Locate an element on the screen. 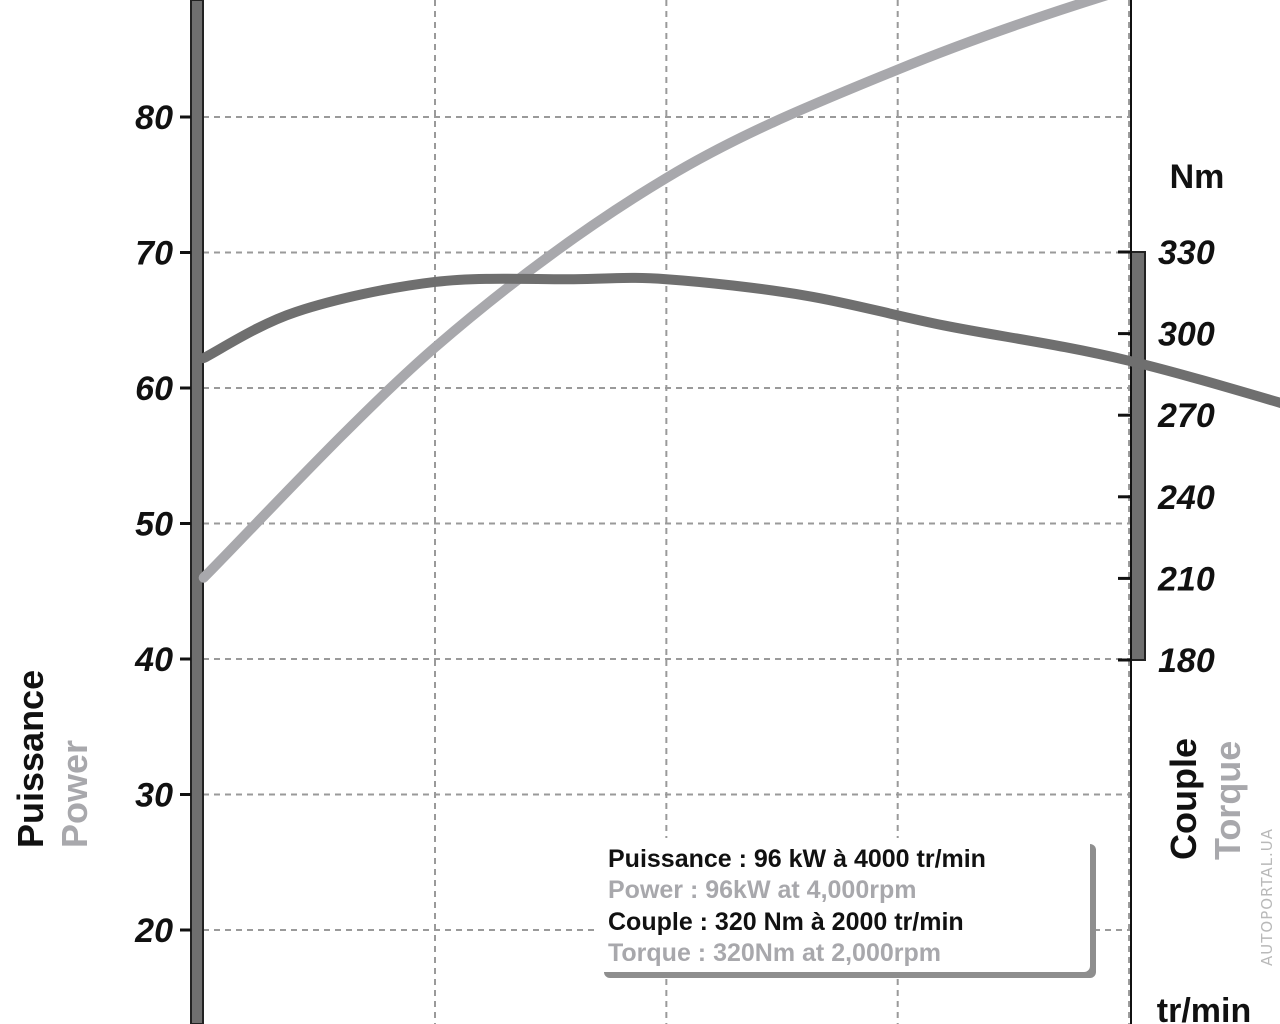  left-axis-ticks: 20 30 40 50 60 70 80 is located at coordinates (162, 524).